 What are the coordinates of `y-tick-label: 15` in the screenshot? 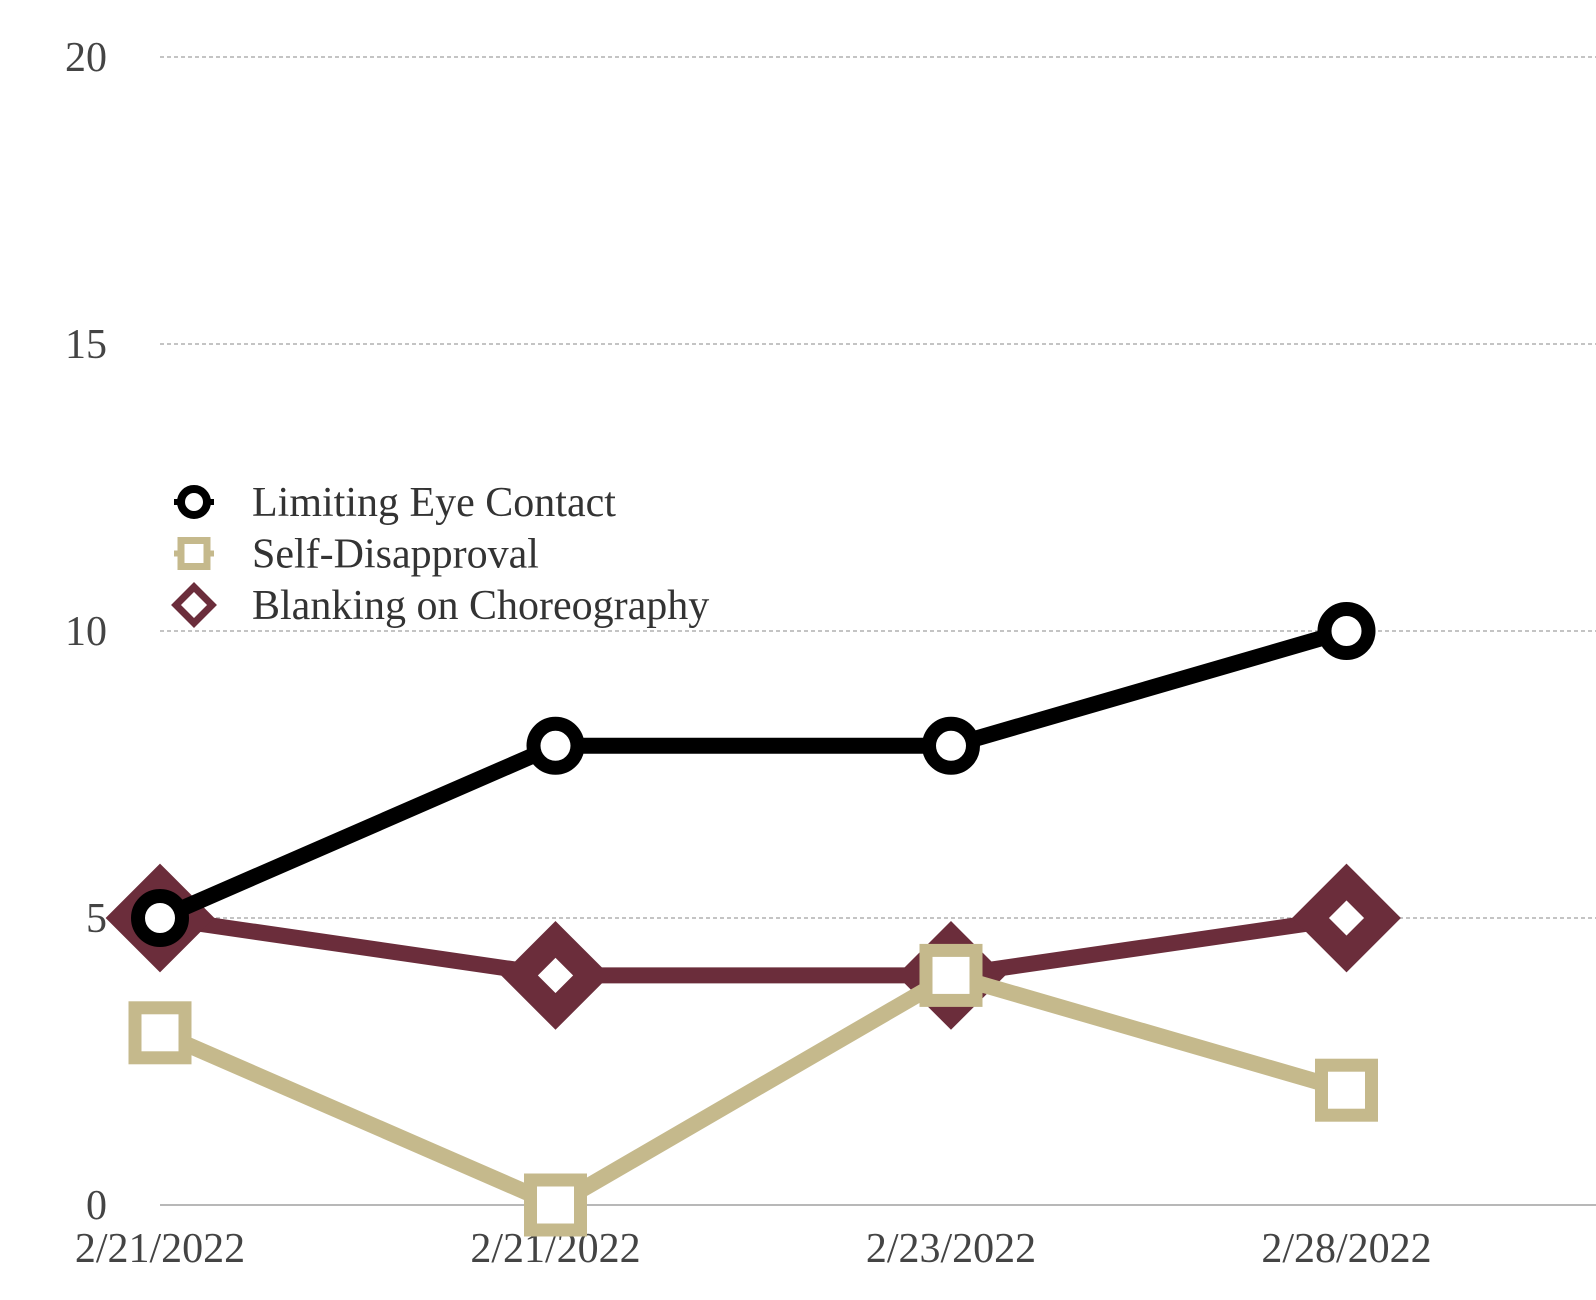 It's located at (86, 345).